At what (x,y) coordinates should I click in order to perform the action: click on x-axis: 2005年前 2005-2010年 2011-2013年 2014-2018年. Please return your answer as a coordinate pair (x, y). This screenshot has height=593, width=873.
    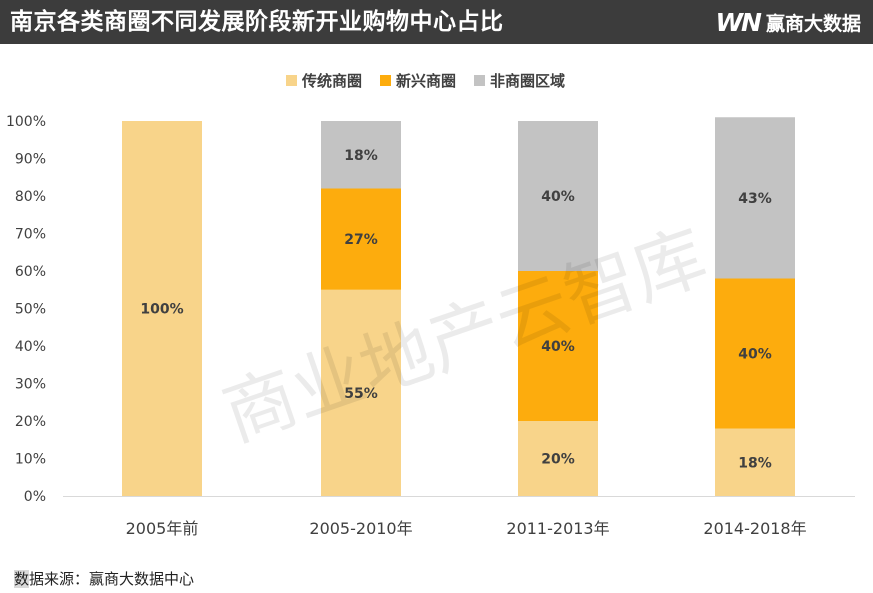
    Looking at the image, I should click on (466, 528).